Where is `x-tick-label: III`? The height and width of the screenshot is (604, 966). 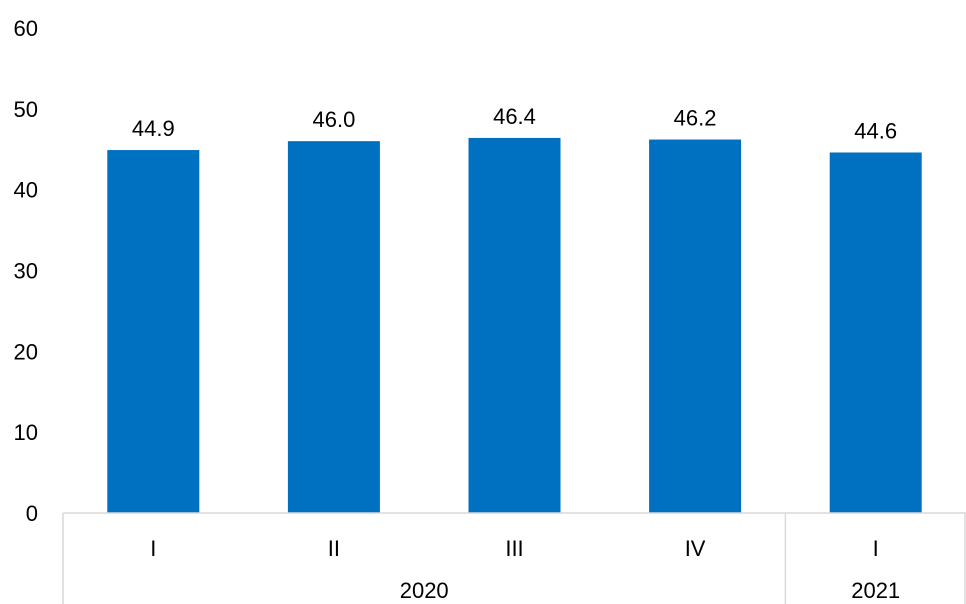 x-tick-label: III is located at coordinates (514, 548).